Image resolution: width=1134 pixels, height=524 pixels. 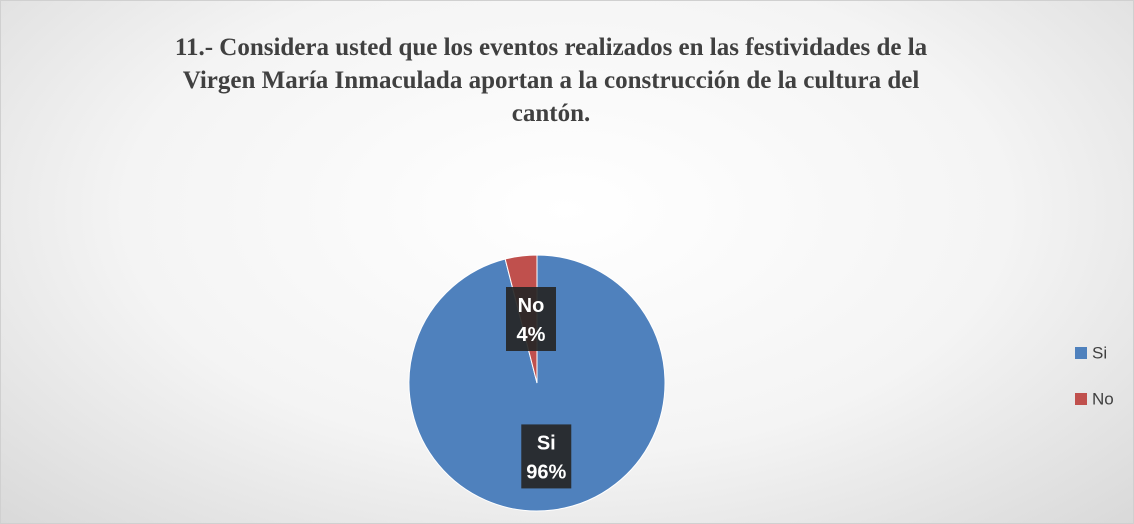 What do you see at coordinates (531, 335) in the screenshot?
I see `data-label-value: 4%` at bounding box center [531, 335].